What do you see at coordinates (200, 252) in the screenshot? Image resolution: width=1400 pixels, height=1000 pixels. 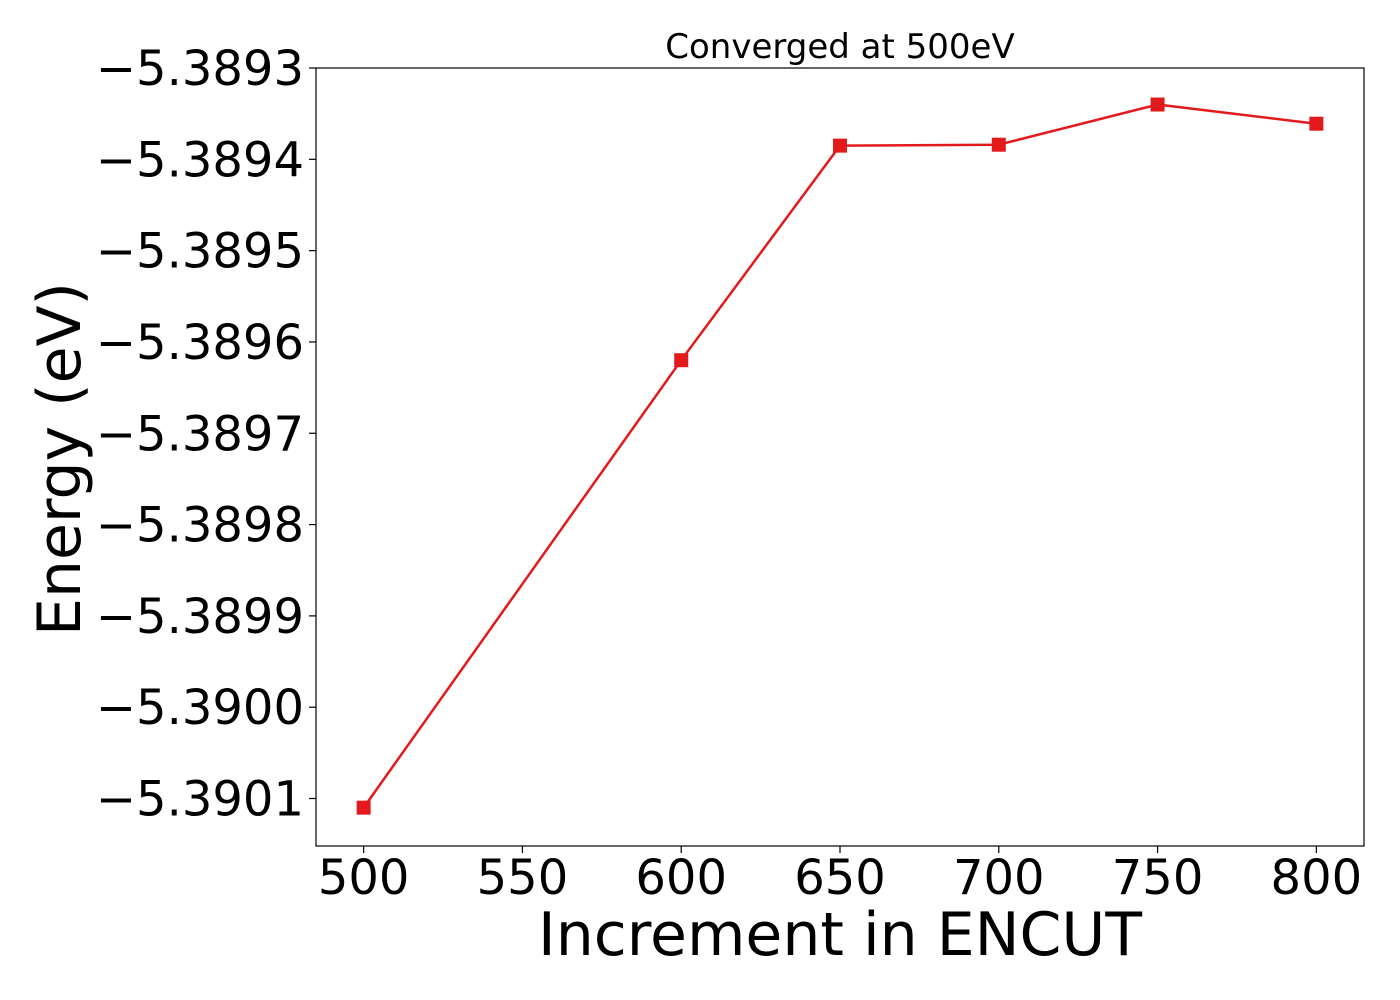 I see `y-tick-label: −5.3895` at bounding box center [200, 252].